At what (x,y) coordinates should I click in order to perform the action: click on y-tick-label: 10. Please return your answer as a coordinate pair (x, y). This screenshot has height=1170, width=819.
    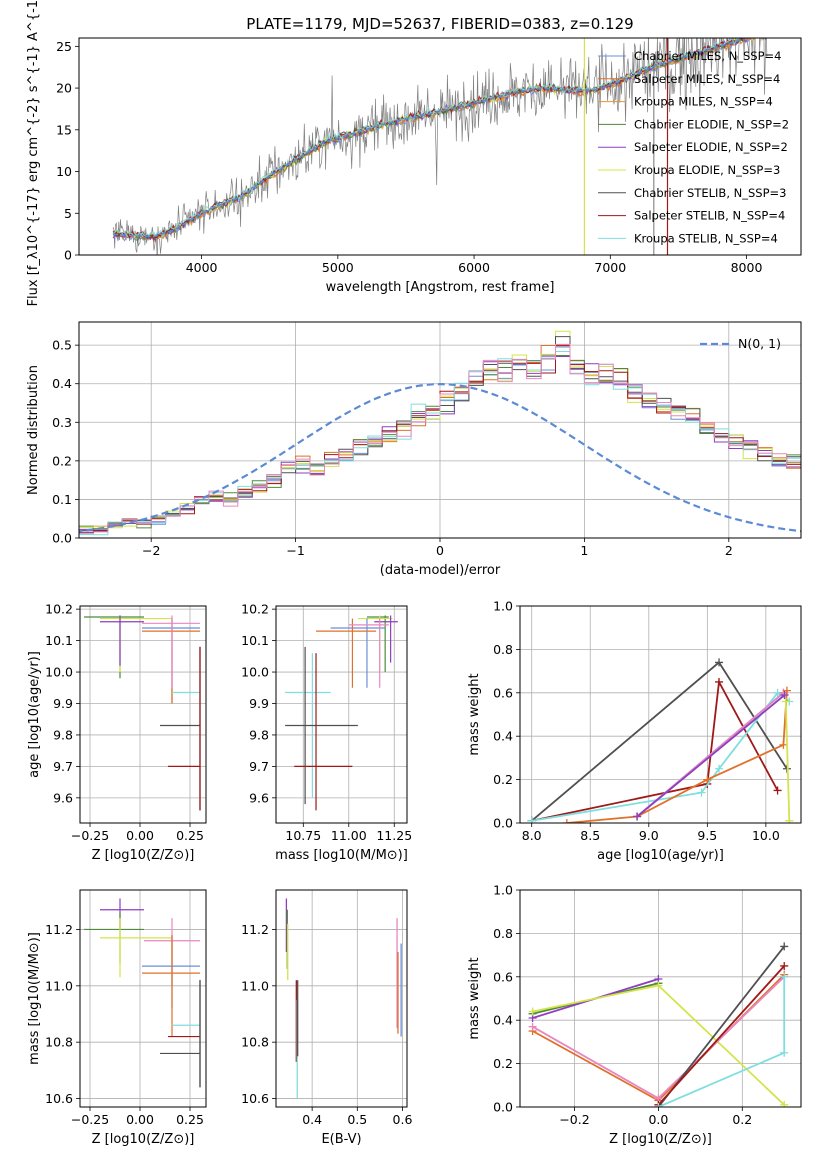
    Looking at the image, I should click on (64, 171).